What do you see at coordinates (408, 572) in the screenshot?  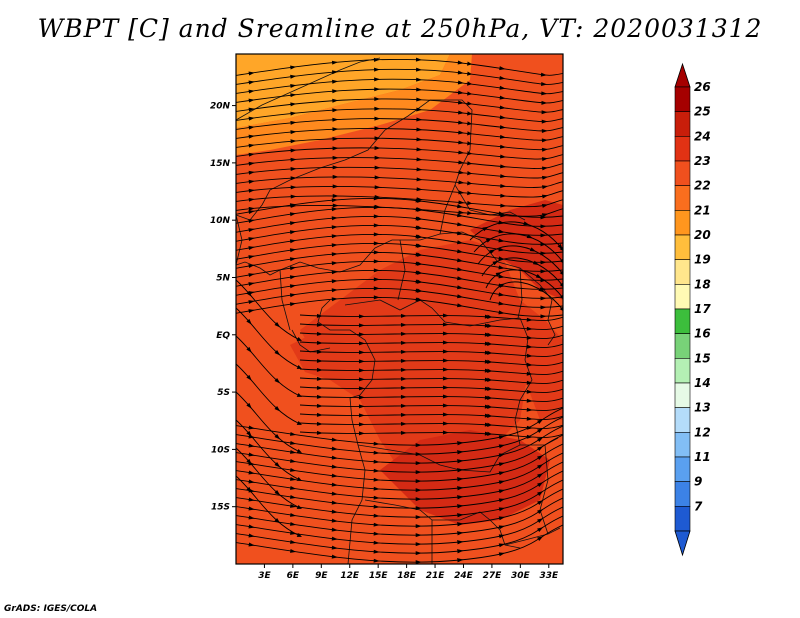 I see `longitude-axis: 3E 6E 9E 12E 15E 18E 21E 24E 27E 30E 33E` at bounding box center [408, 572].